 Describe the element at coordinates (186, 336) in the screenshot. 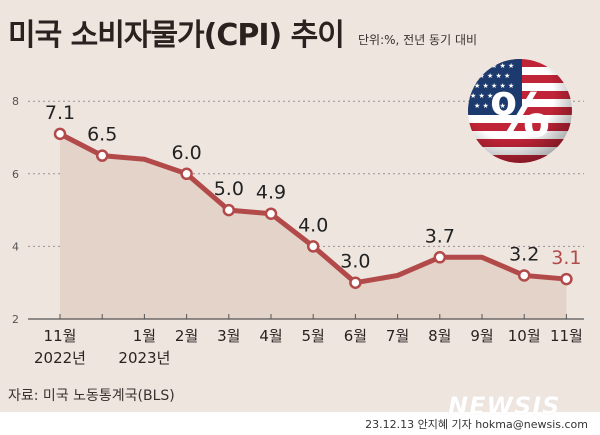

I see `x-tick-label: 2월` at that location.